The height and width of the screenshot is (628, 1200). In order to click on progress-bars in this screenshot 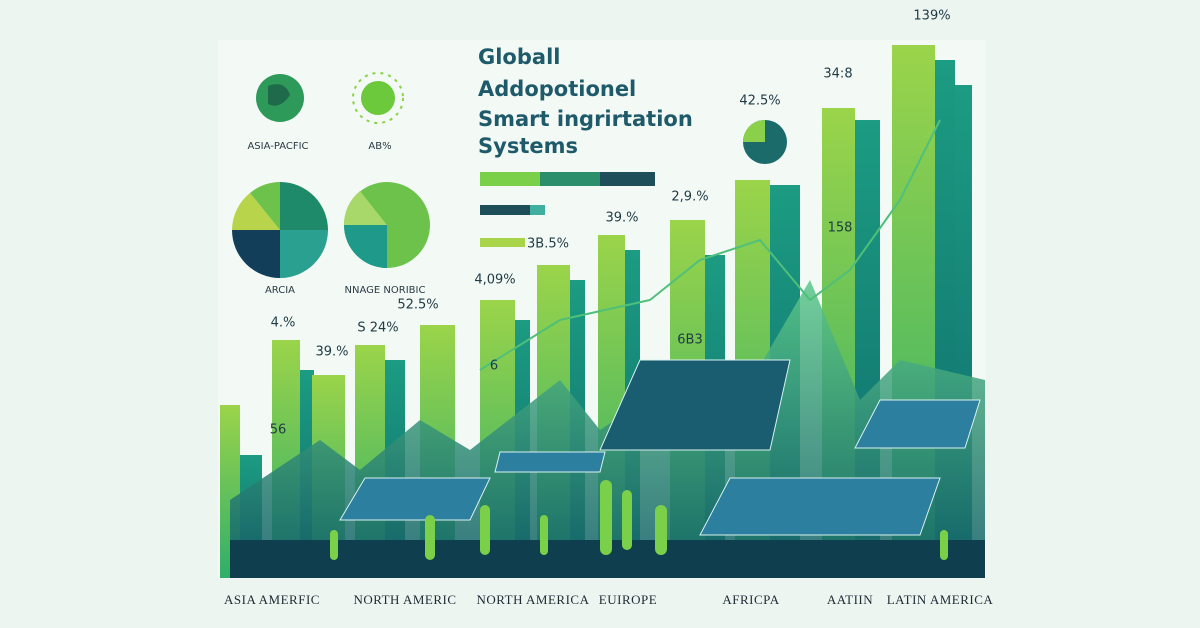, I will do `click(567, 209)`.